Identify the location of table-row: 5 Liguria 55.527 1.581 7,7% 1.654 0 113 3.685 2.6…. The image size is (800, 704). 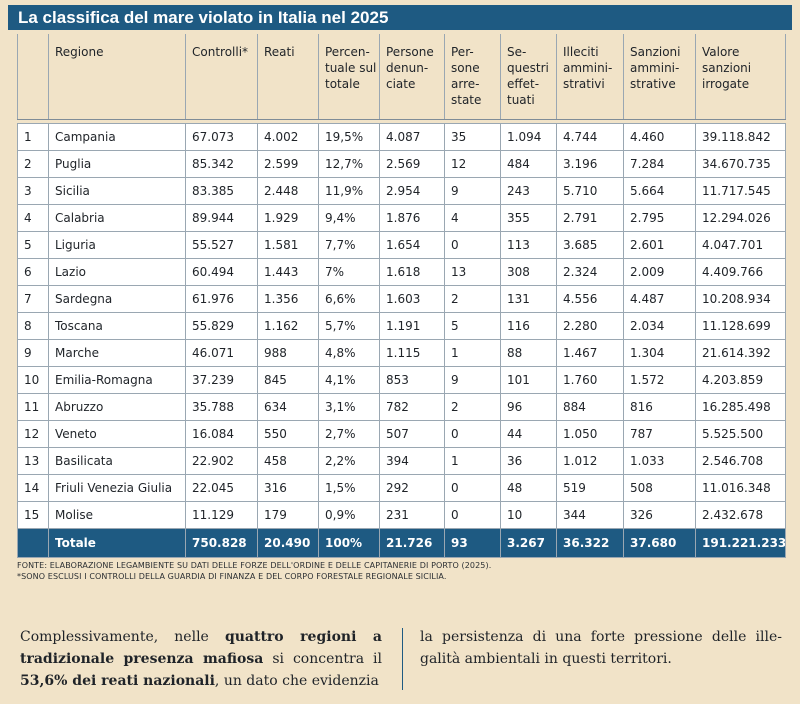
(401, 245).